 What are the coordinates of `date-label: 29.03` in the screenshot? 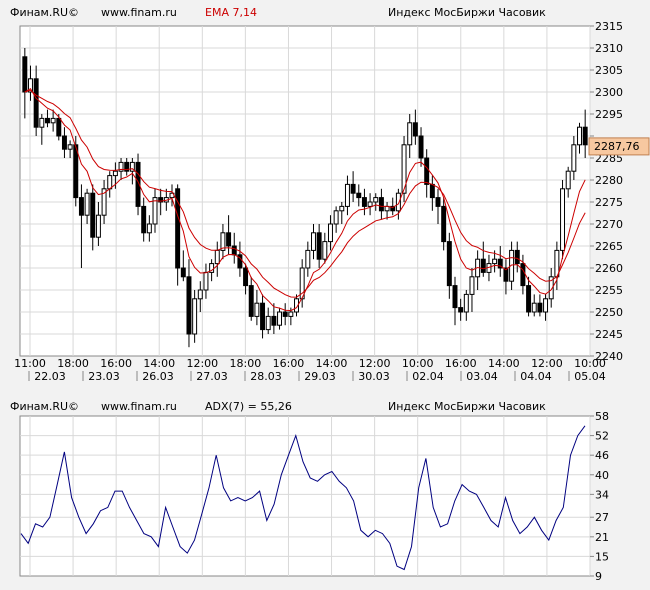 It's located at (320, 376).